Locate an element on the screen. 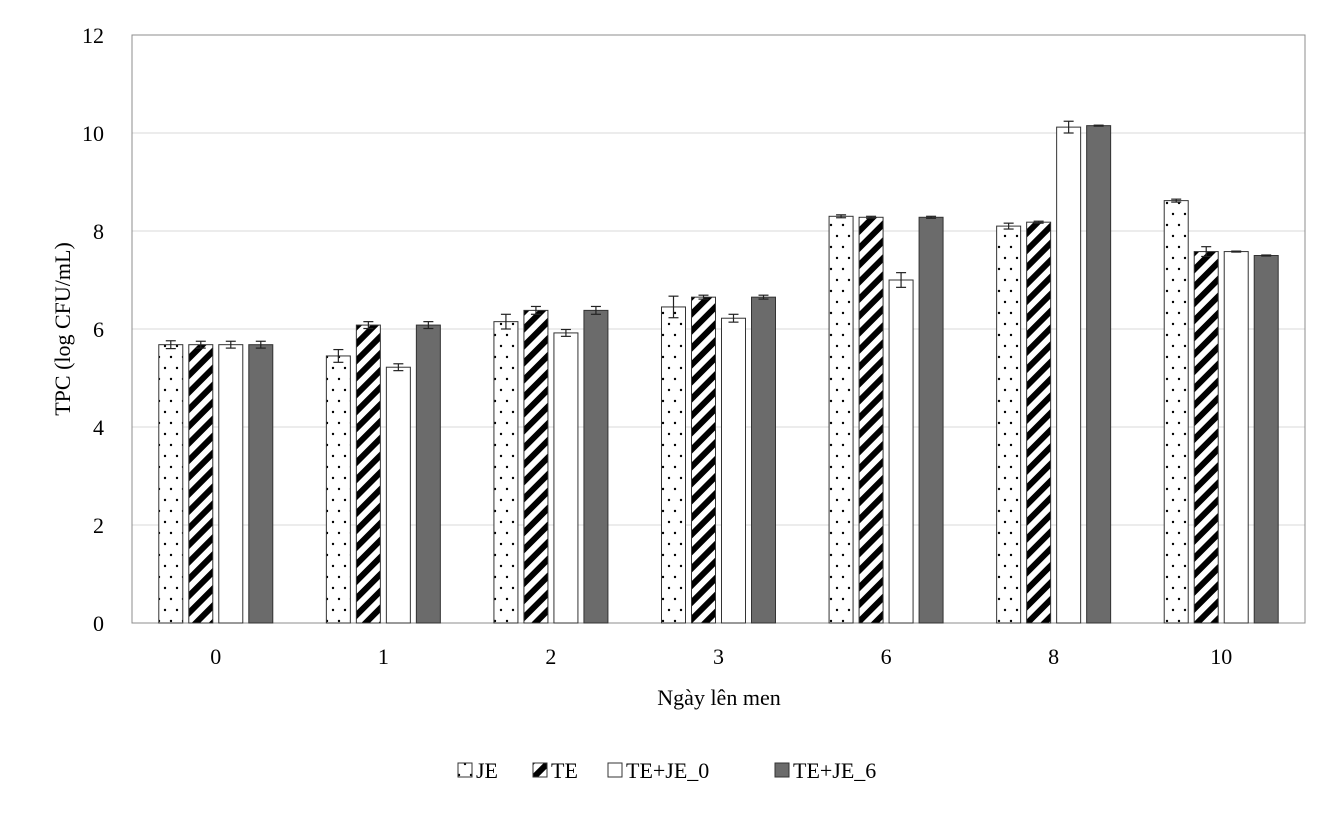 This screenshot has width=1341, height=815. legend-item: TE is located at coordinates (555, 770).